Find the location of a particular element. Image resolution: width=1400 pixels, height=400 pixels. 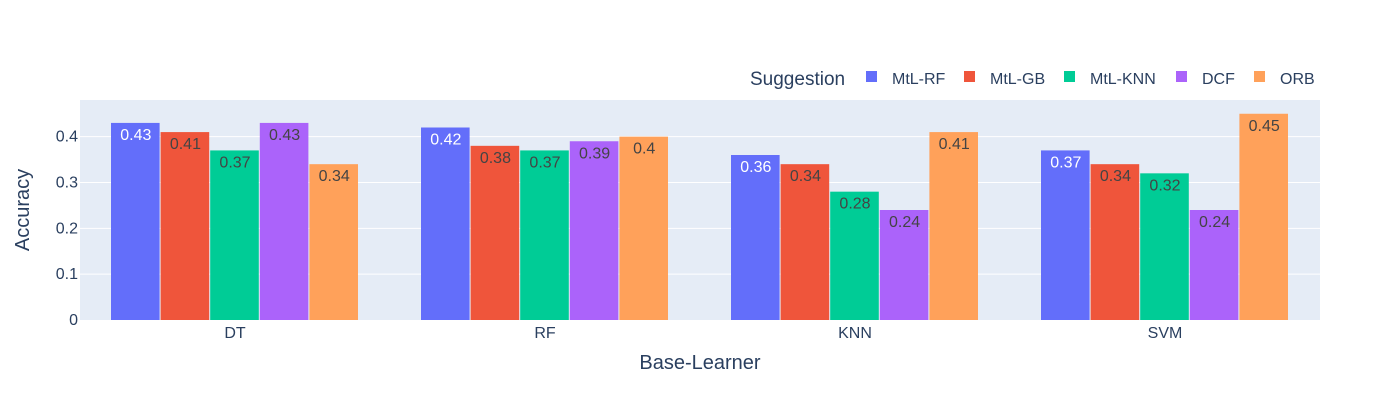

x-tick-label: KNN is located at coordinates (855, 333).